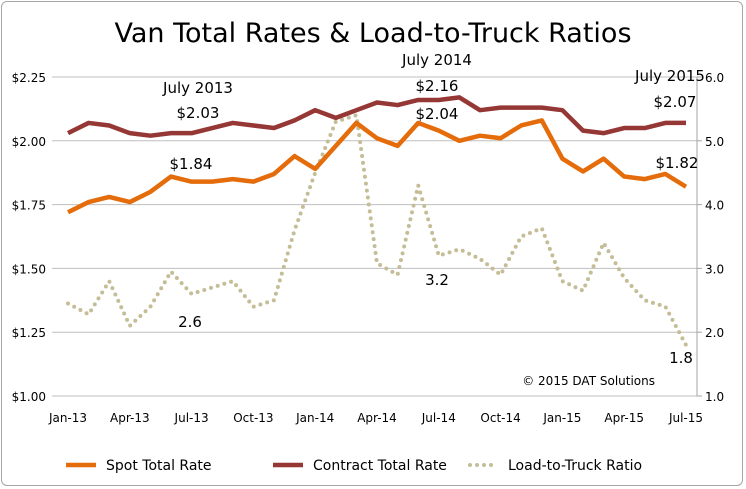 This screenshot has height=489, width=746. Describe the element at coordinates (561, 418) in the screenshot. I see `x-tick-label: Jan-15` at that location.